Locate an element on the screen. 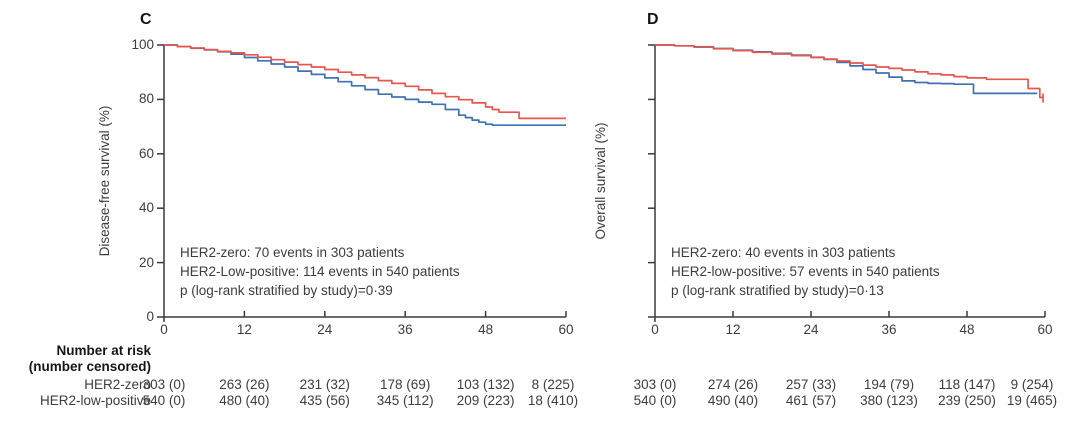  panel-c-y-tick-label: 20 is located at coordinates (146, 262).